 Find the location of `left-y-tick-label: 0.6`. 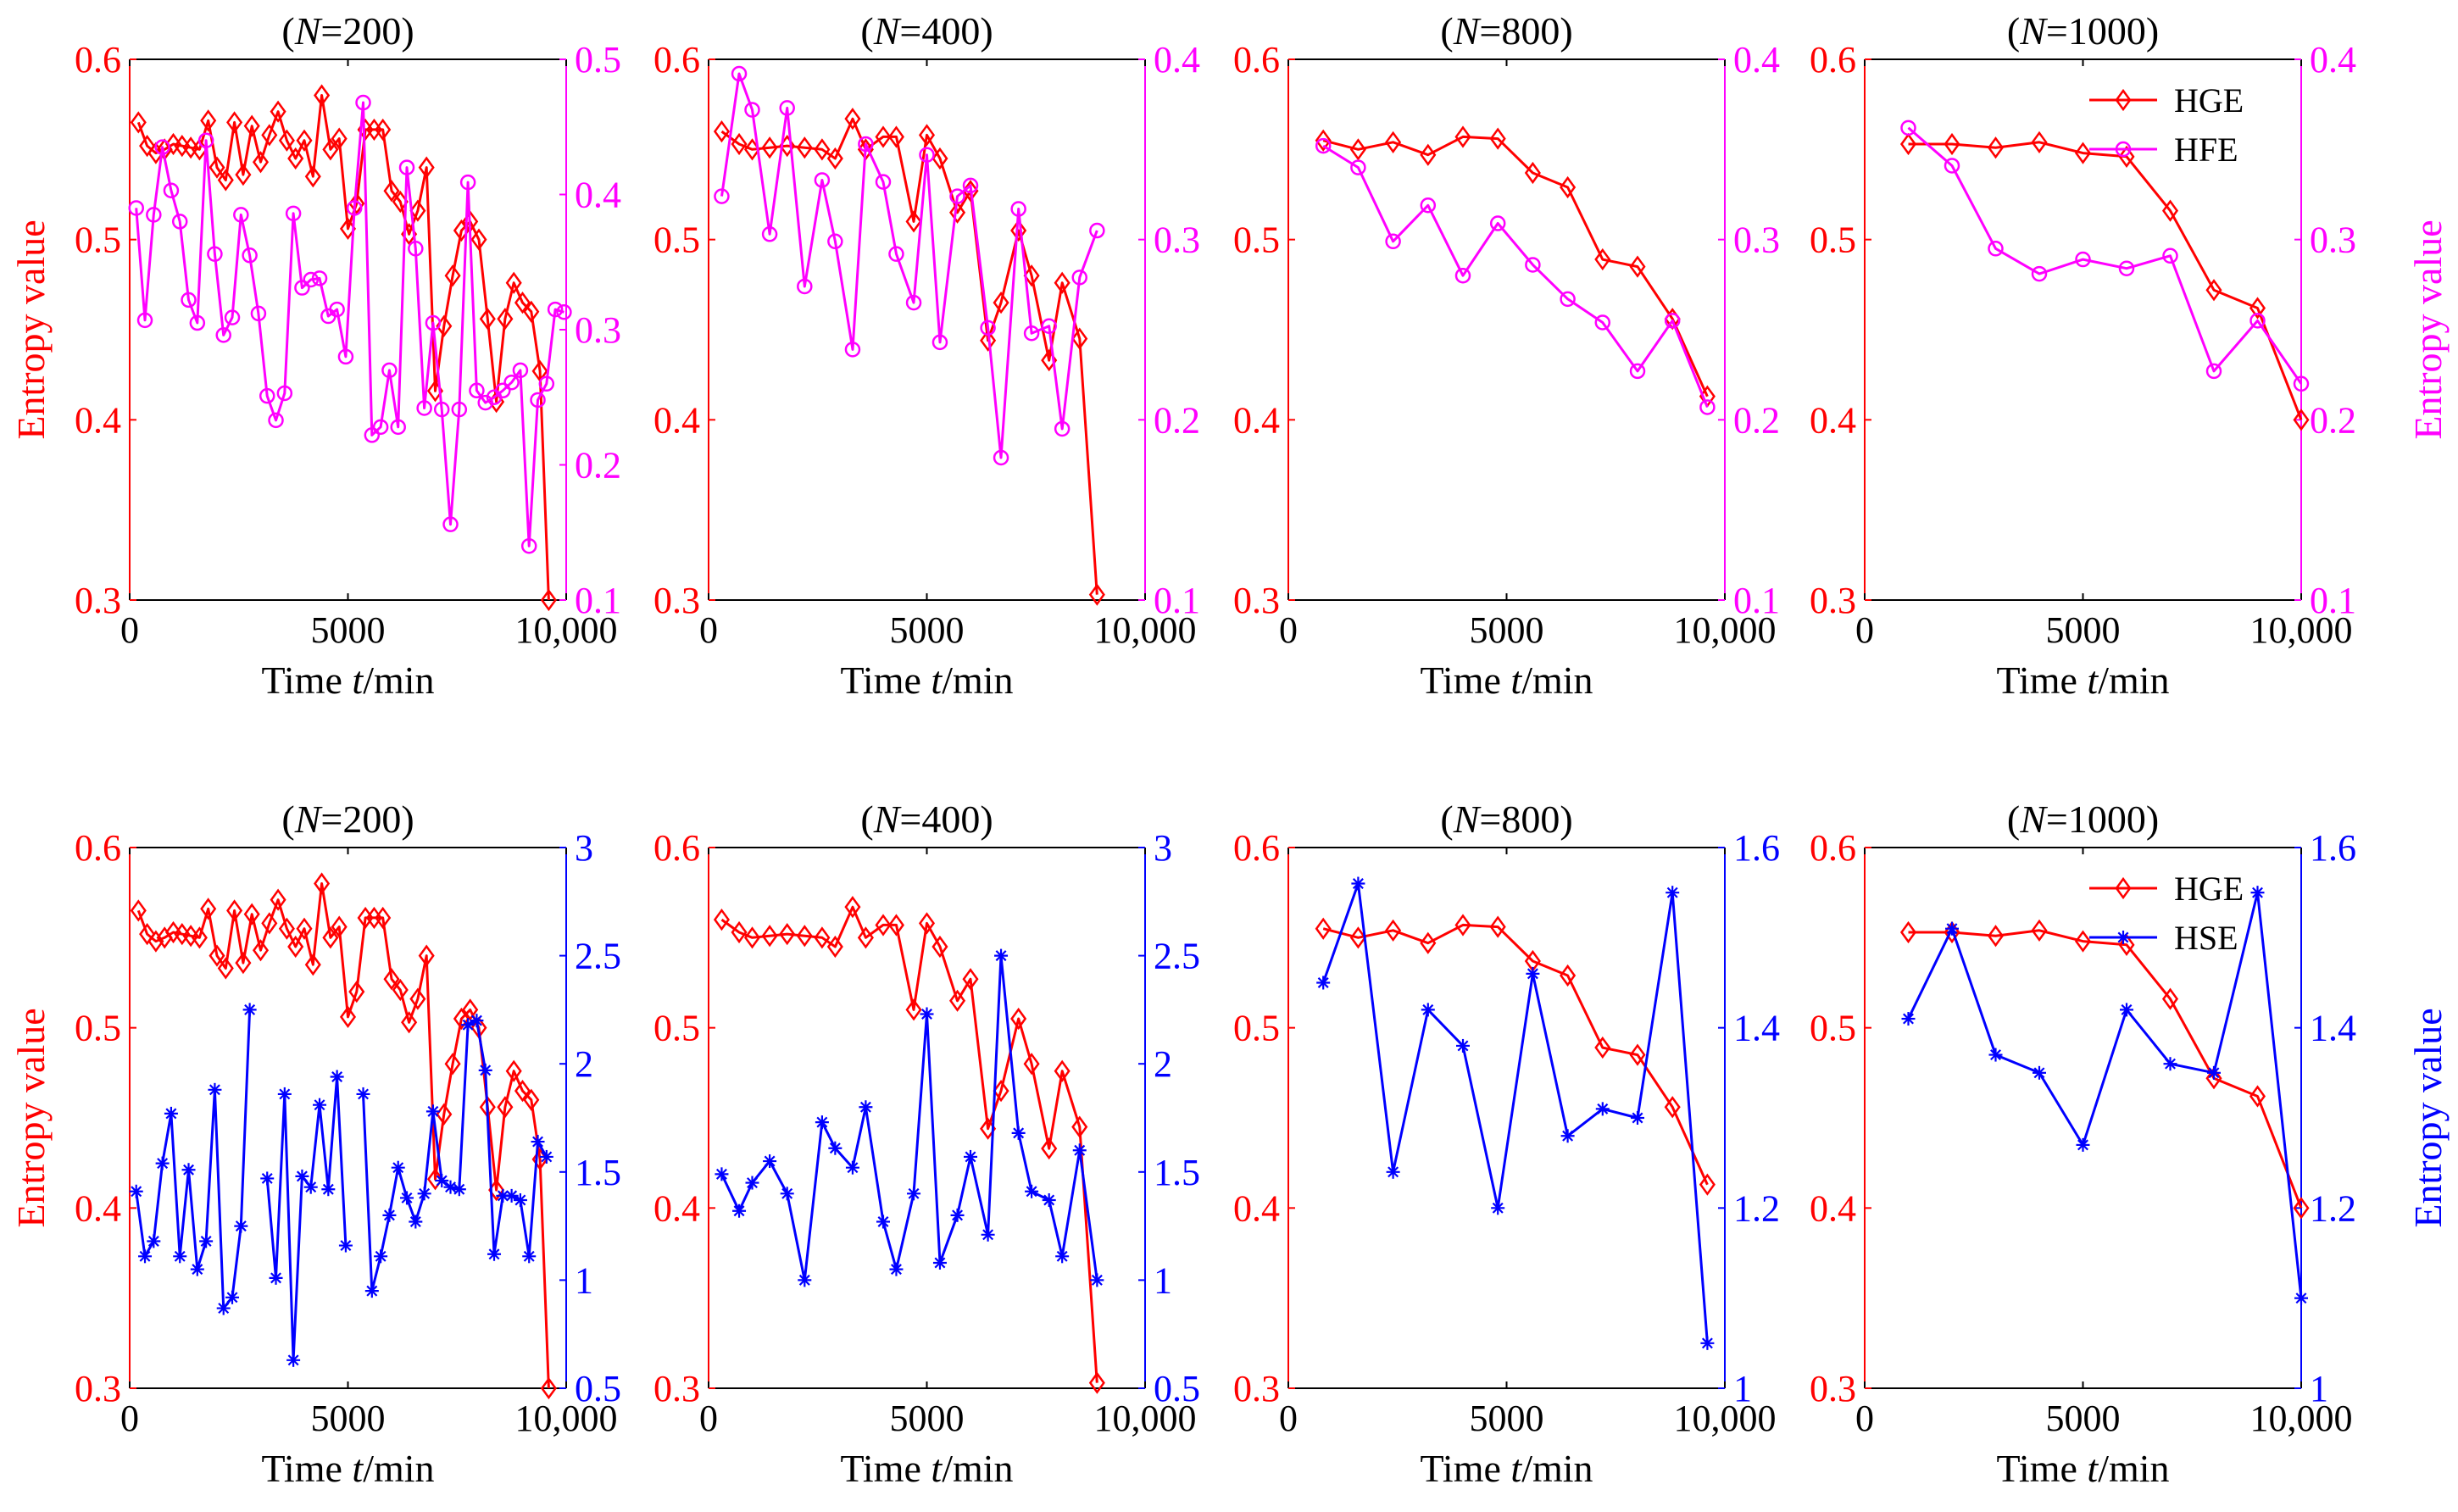

left-y-tick-label: 0.6 is located at coordinates (676, 60).